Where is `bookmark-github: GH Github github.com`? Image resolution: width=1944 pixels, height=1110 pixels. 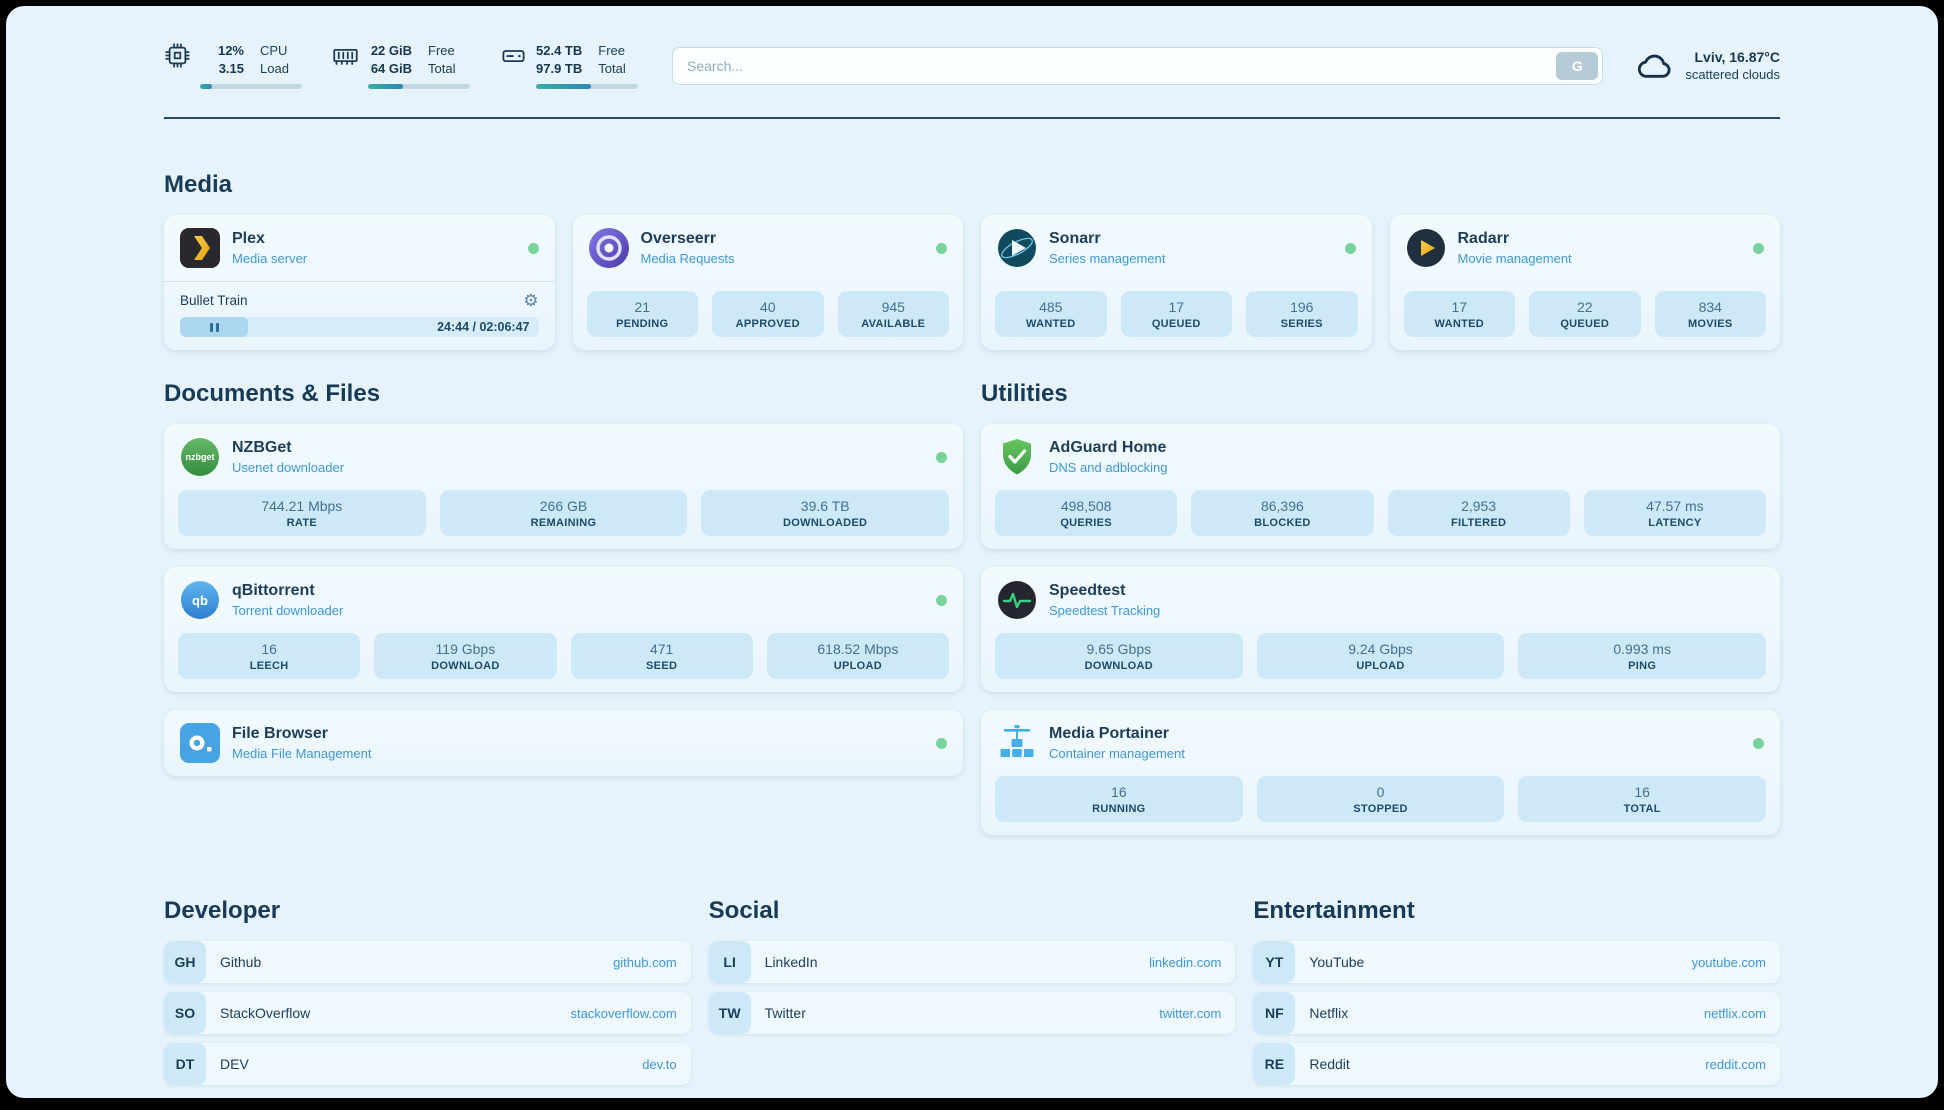
bookmark-github: GH Github github.com is located at coordinates (427, 962).